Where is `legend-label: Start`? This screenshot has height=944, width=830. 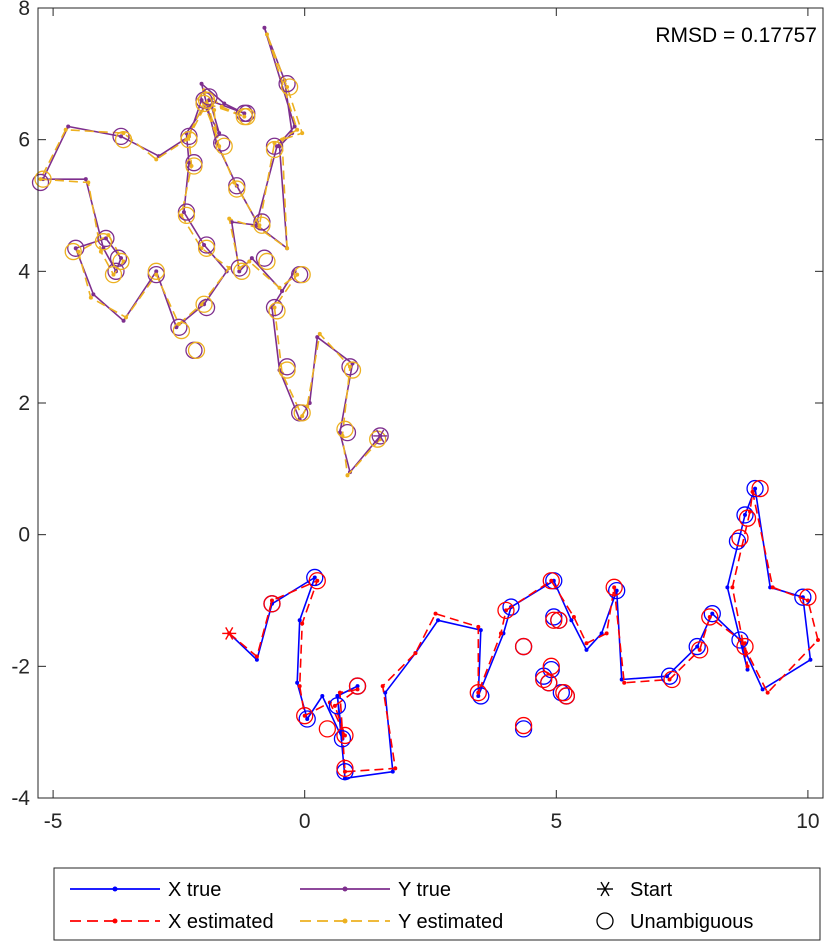 legend-label: Start is located at coordinates (651, 890).